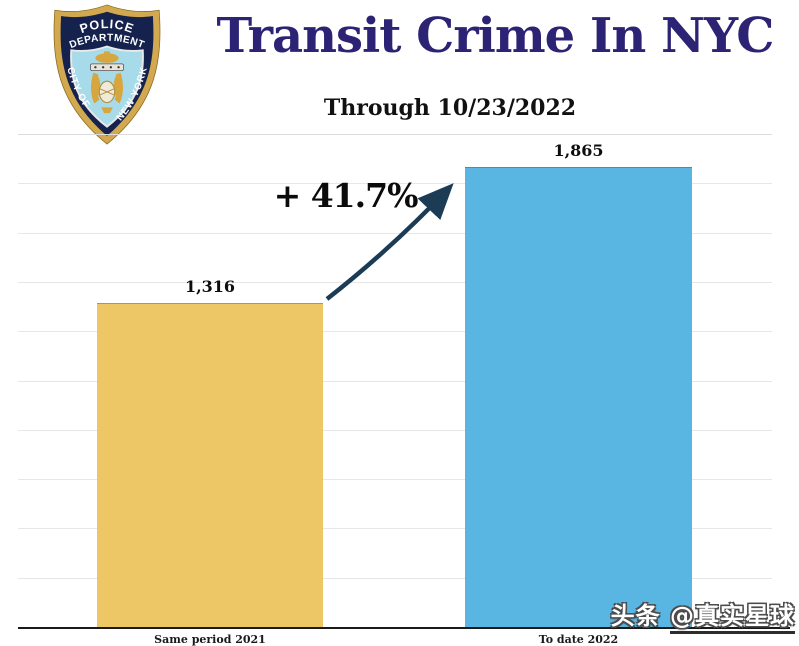 This screenshot has height=646, width=799. What do you see at coordinates (210, 639) in the screenshot?
I see `category-label-2021: Same period 2021` at bounding box center [210, 639].